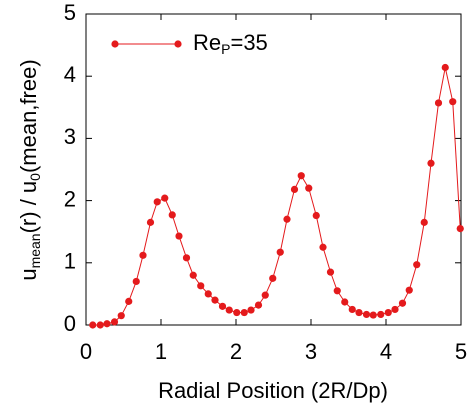 The image size is (469, 419). I want to click on y-tick-label: 1, so click(70, 261).